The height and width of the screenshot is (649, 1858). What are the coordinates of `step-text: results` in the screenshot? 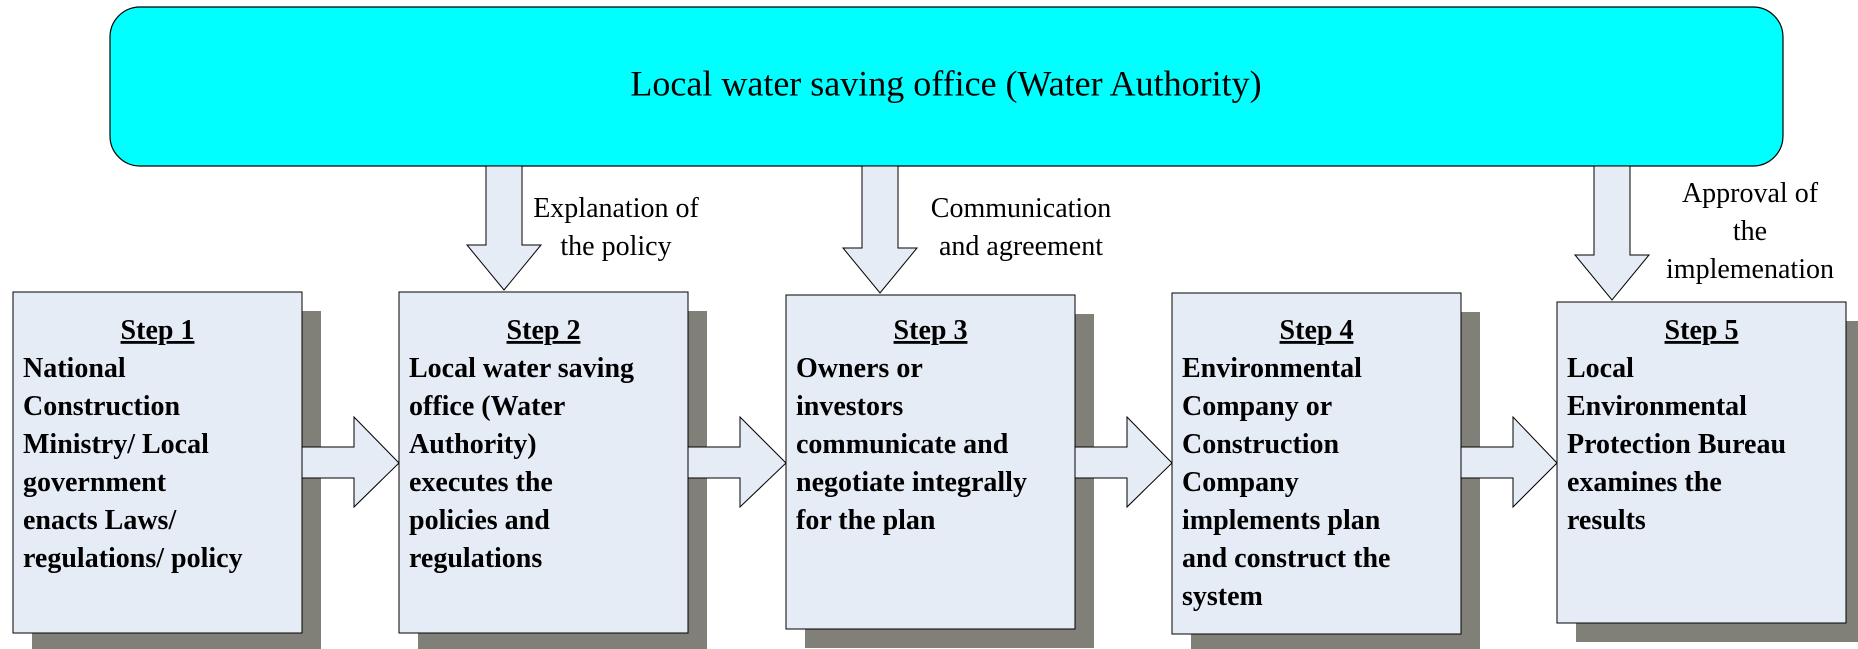 It's located at (1606, 520).